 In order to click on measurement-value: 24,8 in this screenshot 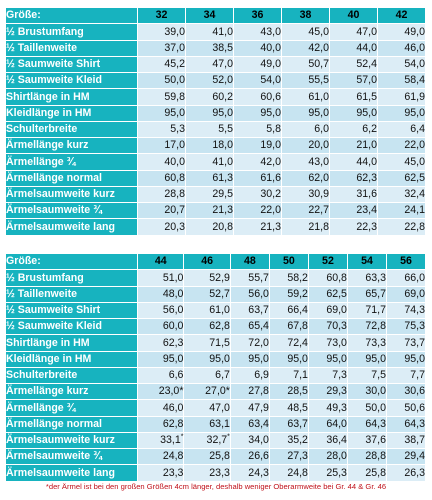, I will do `click(289, 473)`.